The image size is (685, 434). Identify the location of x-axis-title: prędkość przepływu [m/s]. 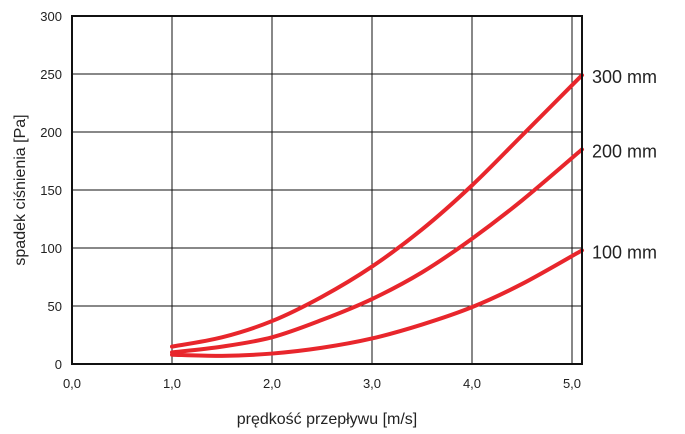
(327, 419).